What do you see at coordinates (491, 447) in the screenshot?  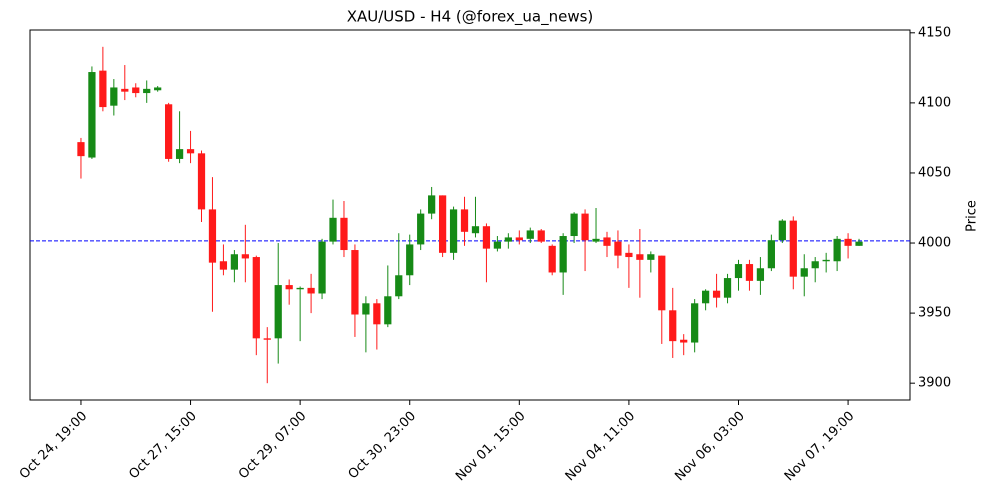 I see `x-tick-label: Nov 01, 15:00` at bounding box center [491, 447].